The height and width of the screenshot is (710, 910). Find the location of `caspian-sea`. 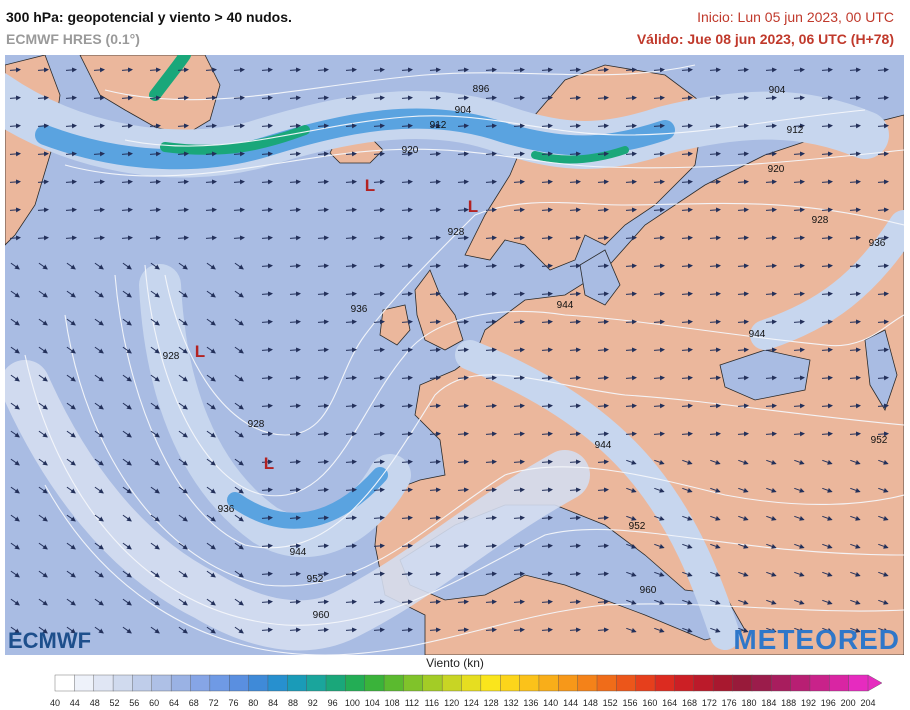

caspian-sea is located at coordinates (881, 370).